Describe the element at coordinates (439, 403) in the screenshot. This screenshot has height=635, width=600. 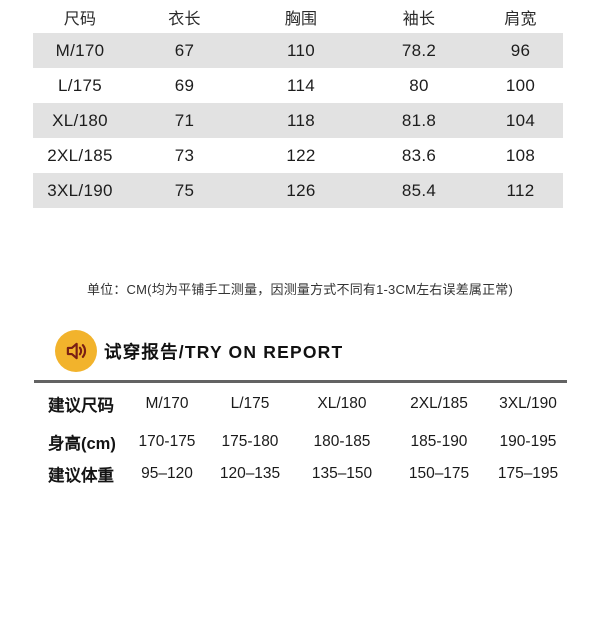
I see `cell-value: 2XL/185` at that location.